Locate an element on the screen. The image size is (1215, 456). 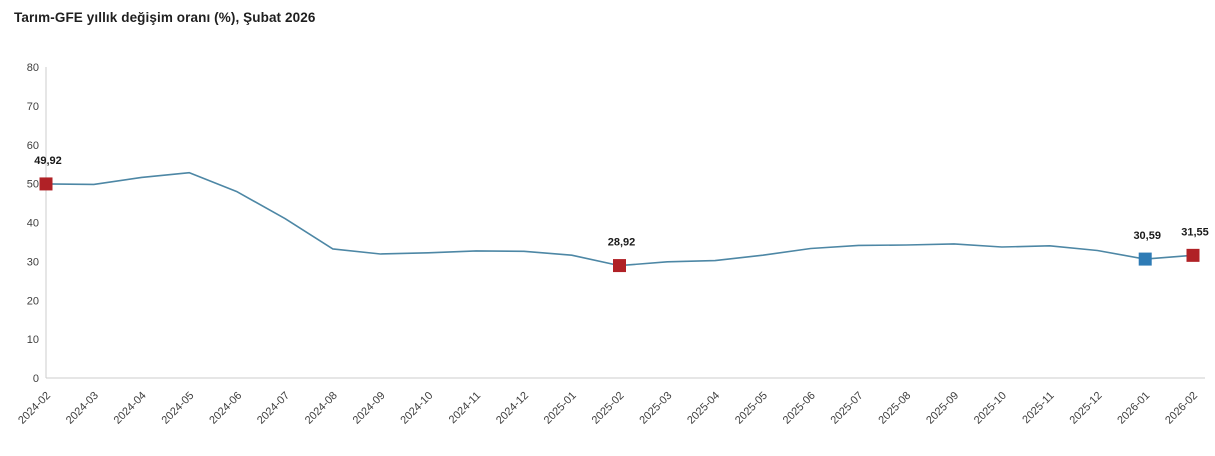
y-tick-label: 50 is located at coordinates (33, 185).